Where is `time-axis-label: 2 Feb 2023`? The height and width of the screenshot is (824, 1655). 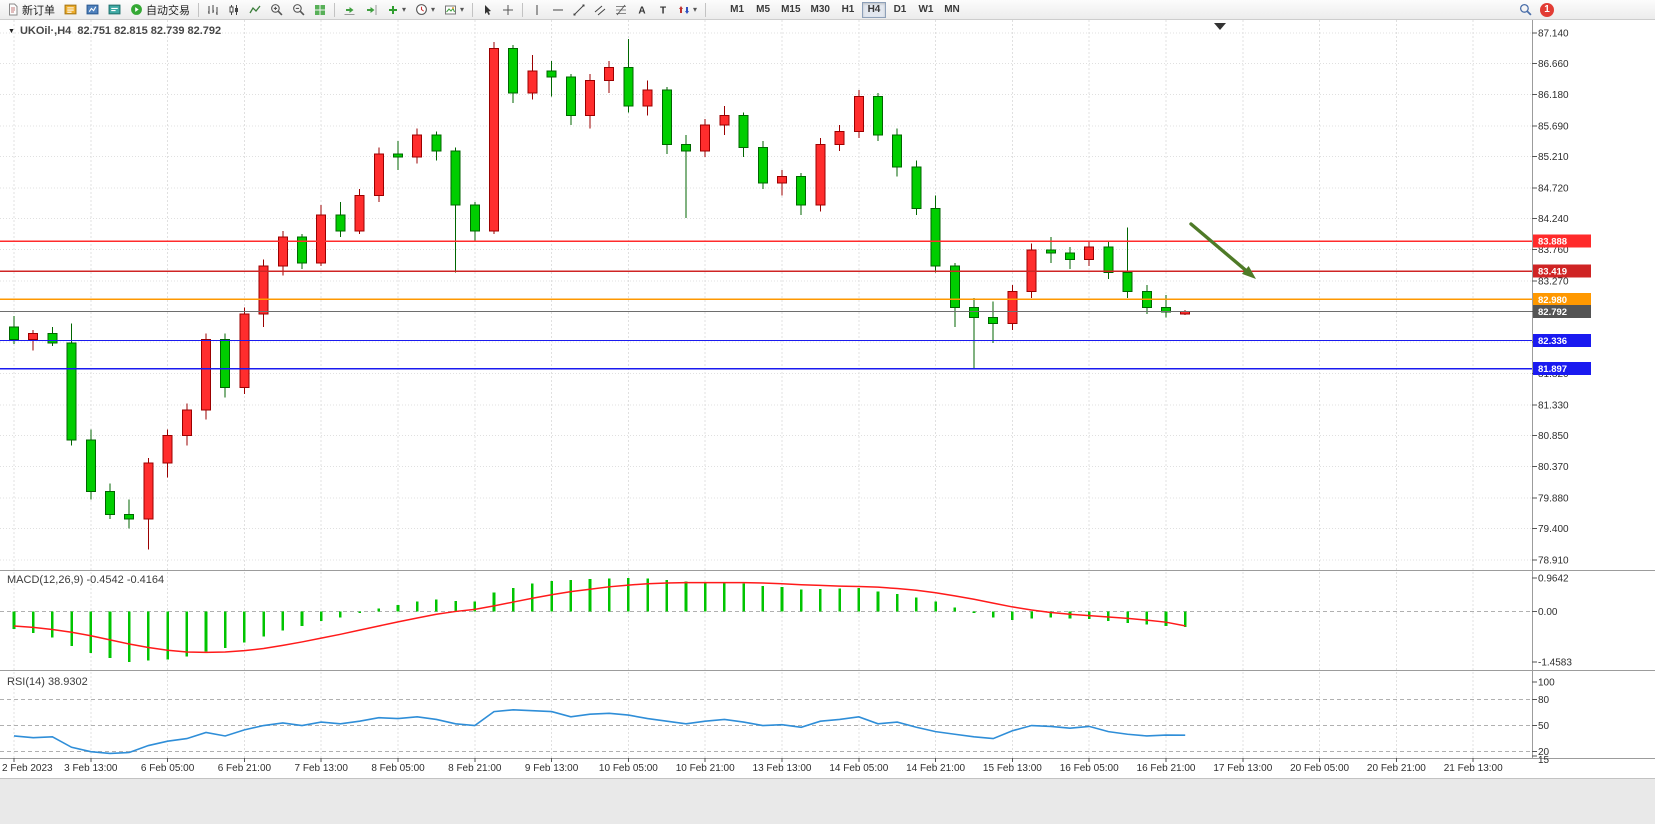 time-axis-label: 2 Feb 2023 is located at coordinates (27, 768).